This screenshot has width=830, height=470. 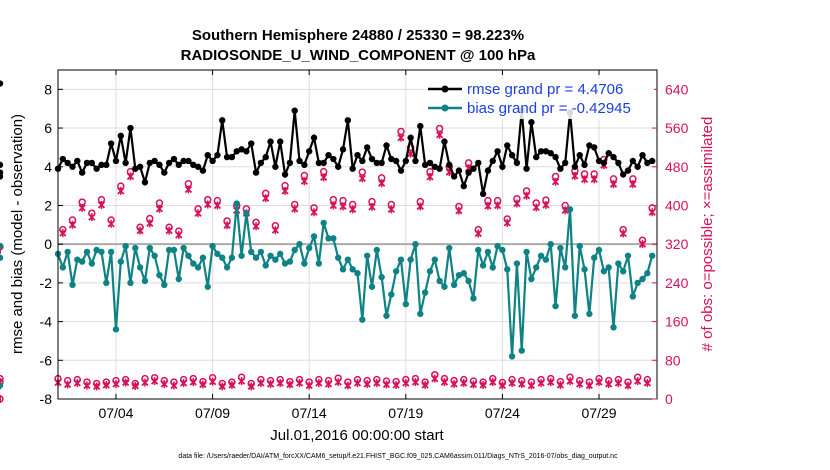 What do you see at coordinates (445, 89) in the screenshot?
I see `legend-rmse-marker` at bounding box center [445, 89].